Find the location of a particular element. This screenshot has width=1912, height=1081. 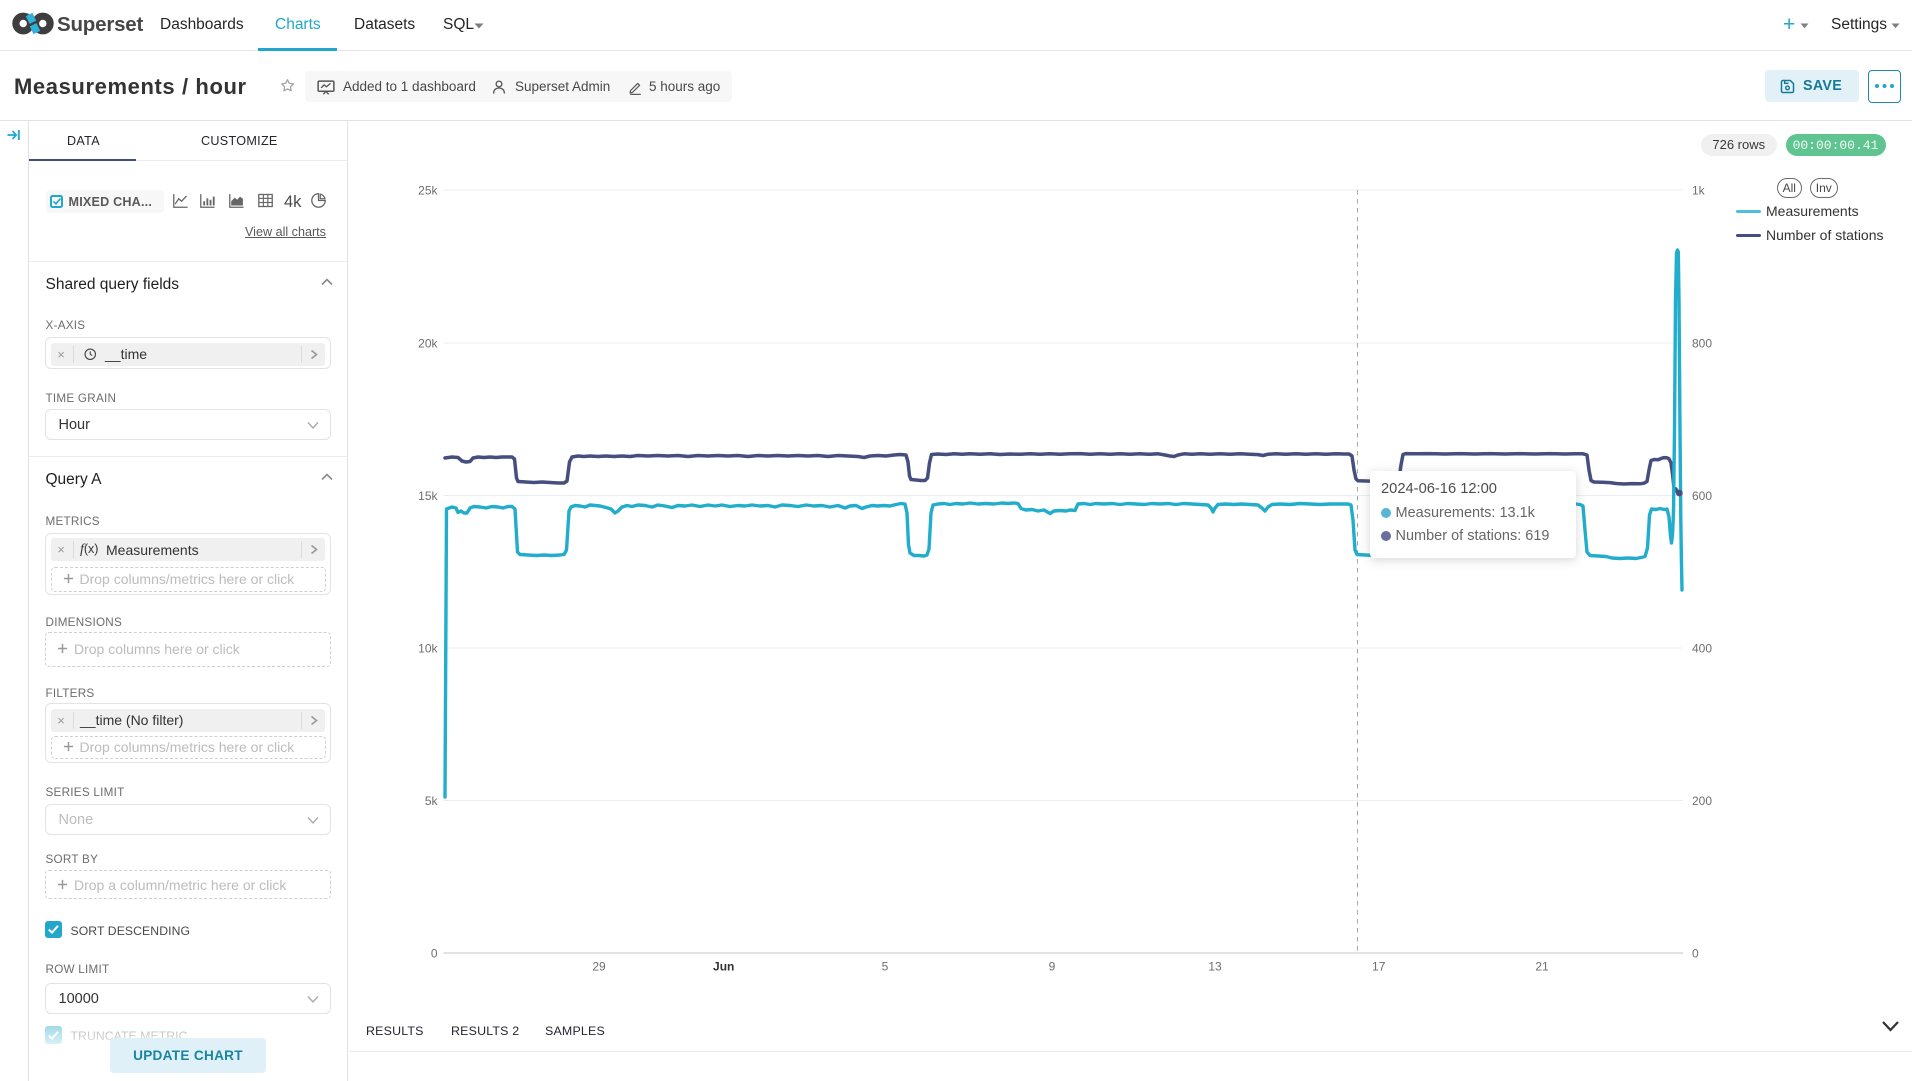

svg-text: 1k is located at coordinates (1699, 191).